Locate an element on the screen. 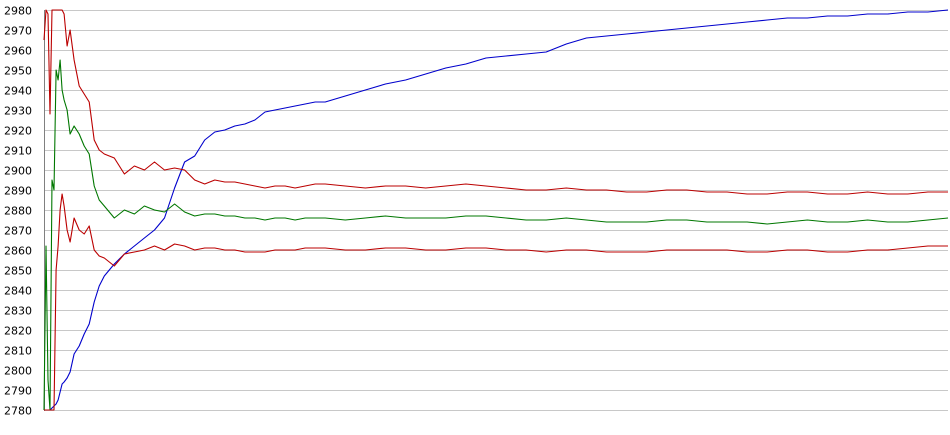 Image resolution: width=950 pixels, height=435 pixels. y-tick-label: 2790 is located at coordinates (18, 391).